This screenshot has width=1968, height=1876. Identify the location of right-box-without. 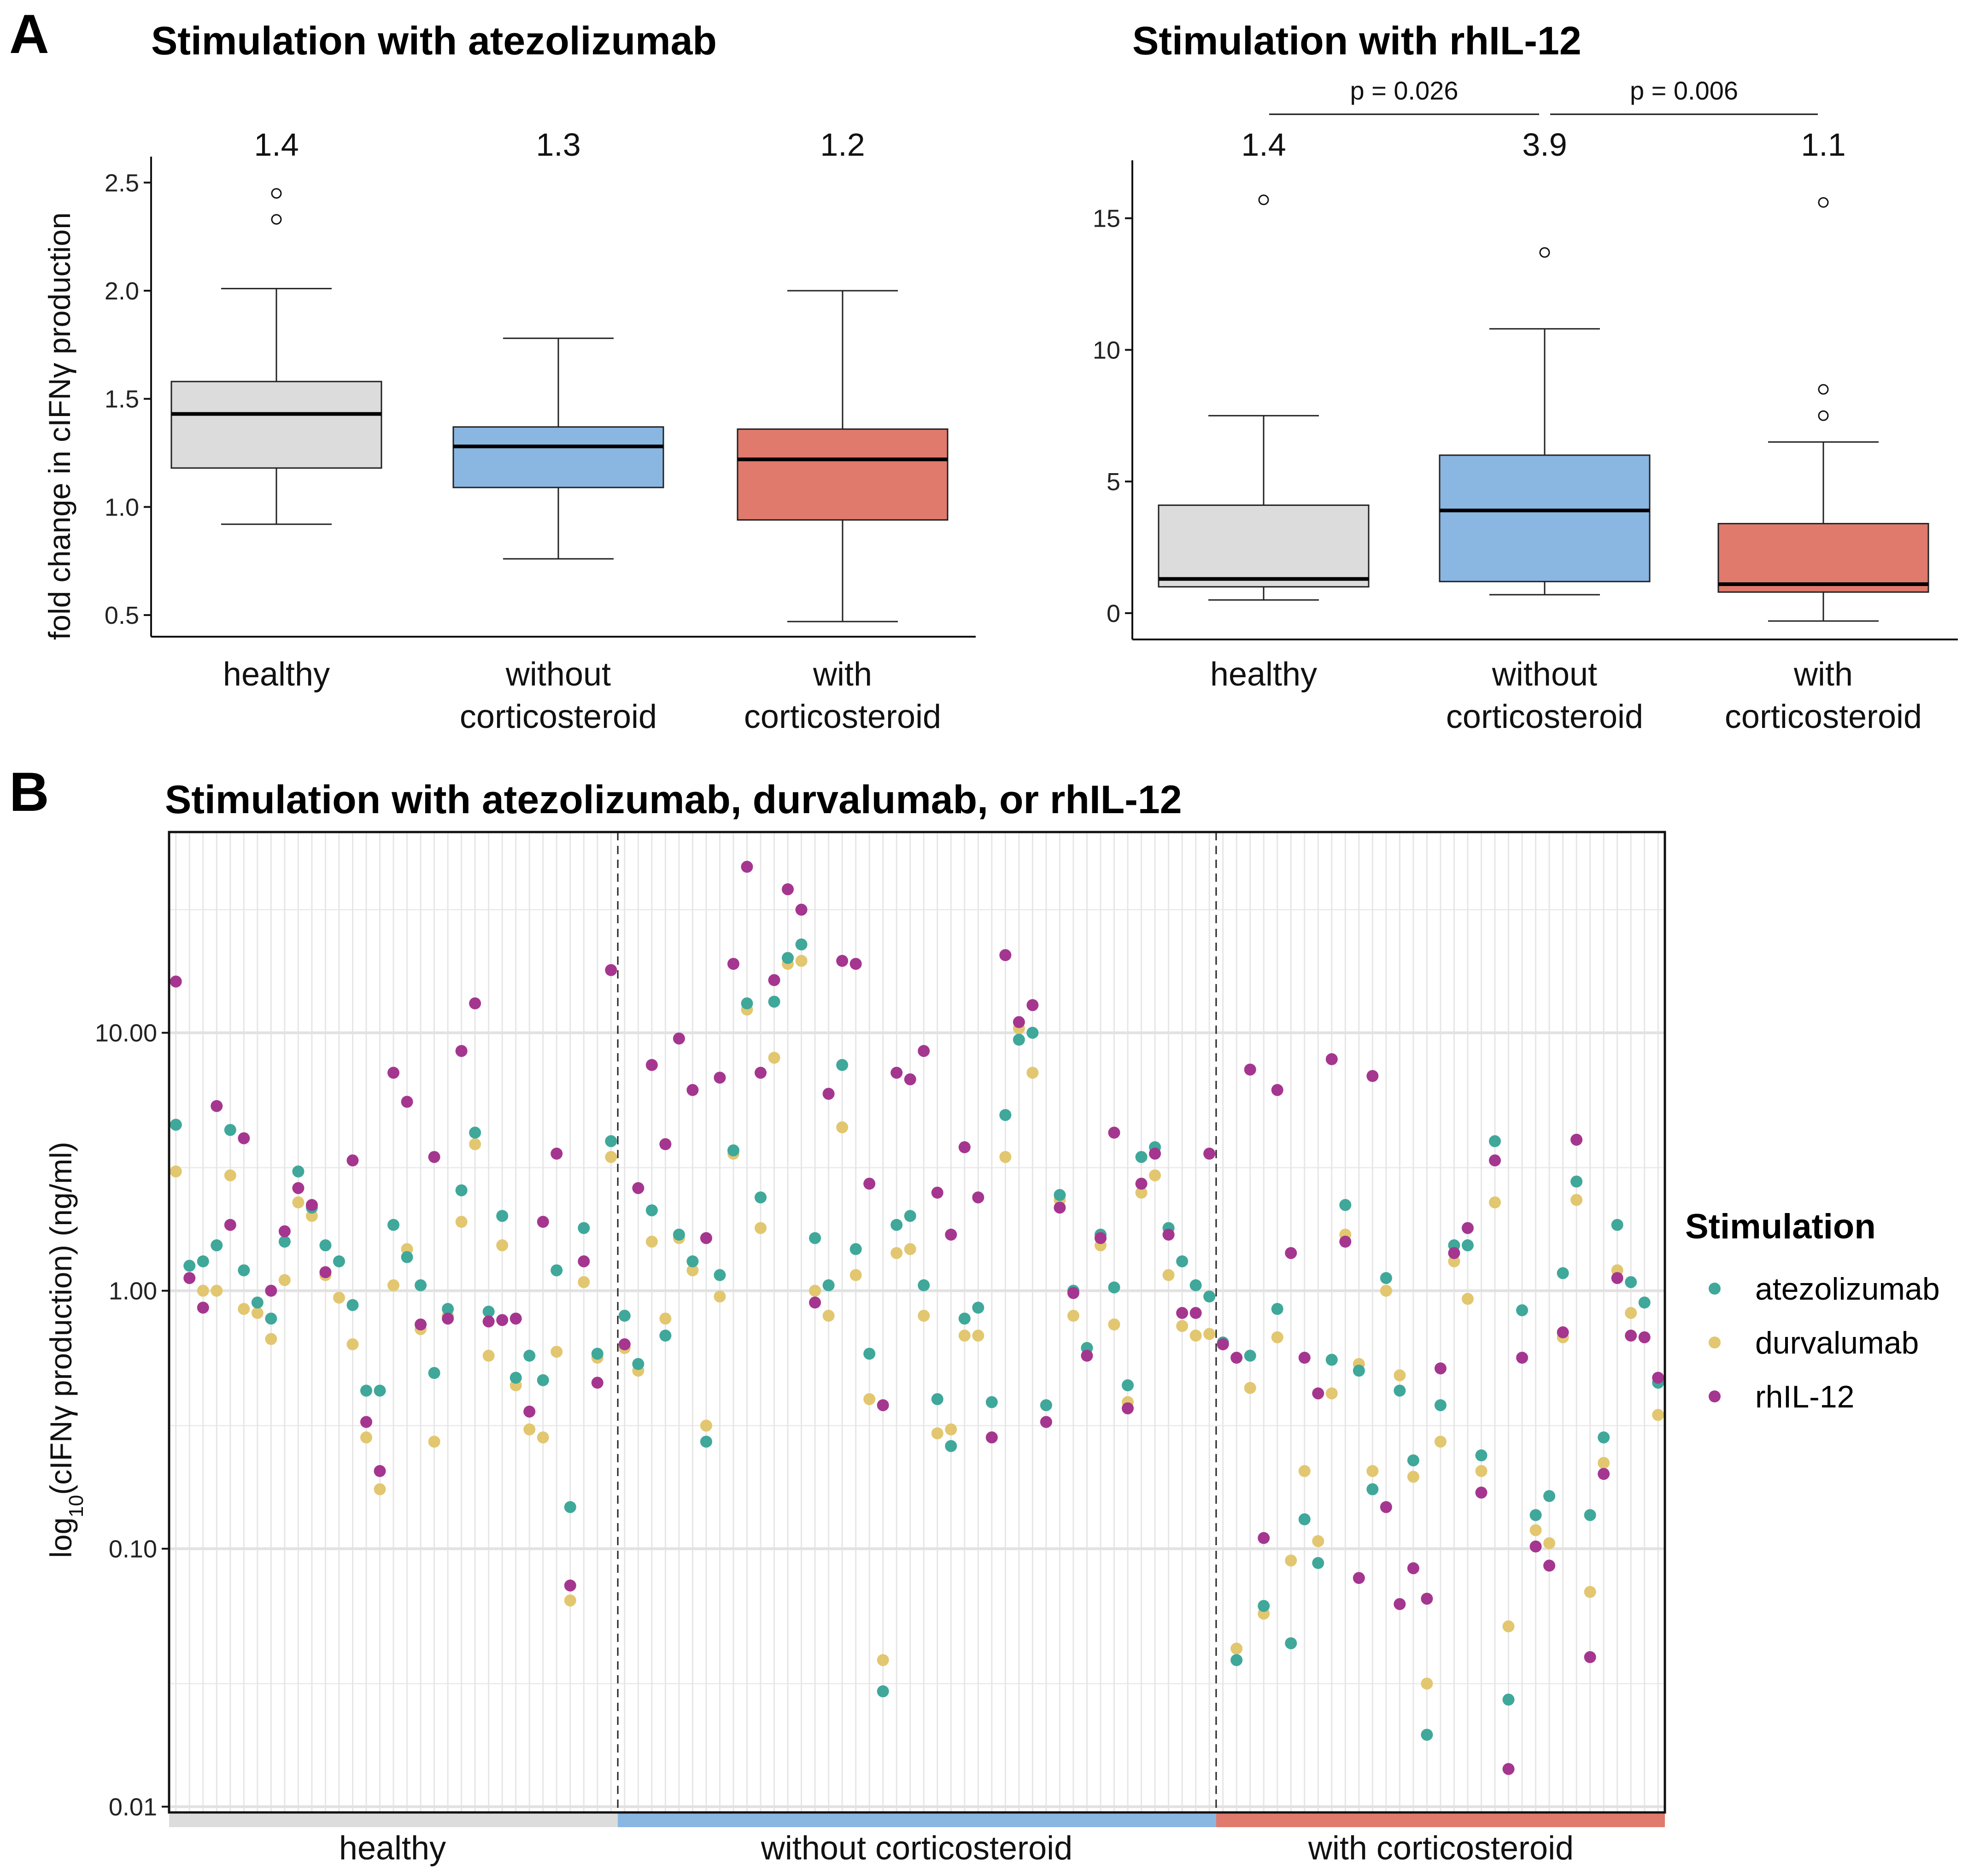
(1545, 518).